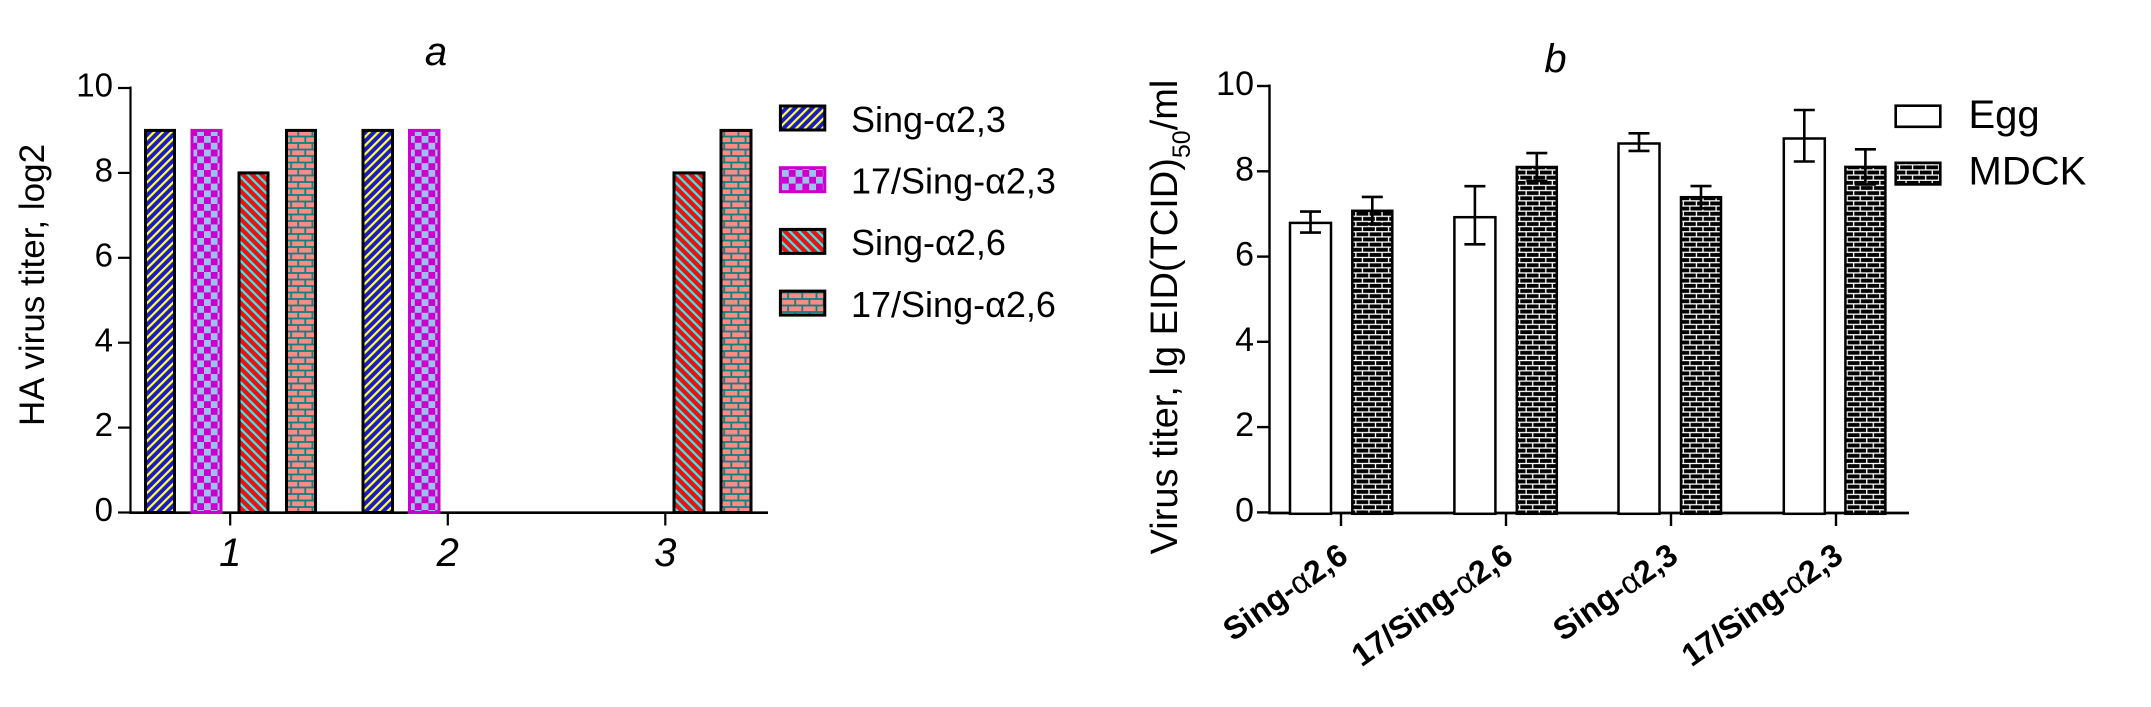 The image size is (2151, 707). Describe the element at coordinates (665, 553) in the screenshot. I see `svg-text: 3` at that location.